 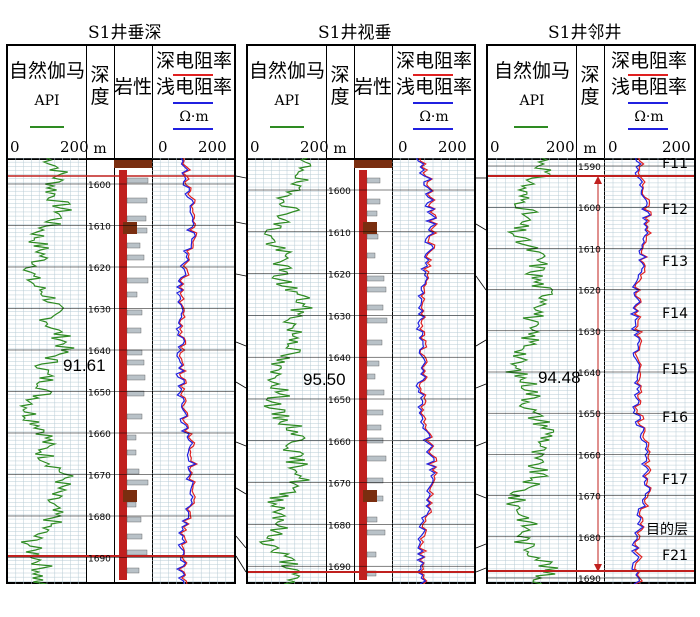 I want to click on gamma-scale-min: 0, so click(x=495, y=147).